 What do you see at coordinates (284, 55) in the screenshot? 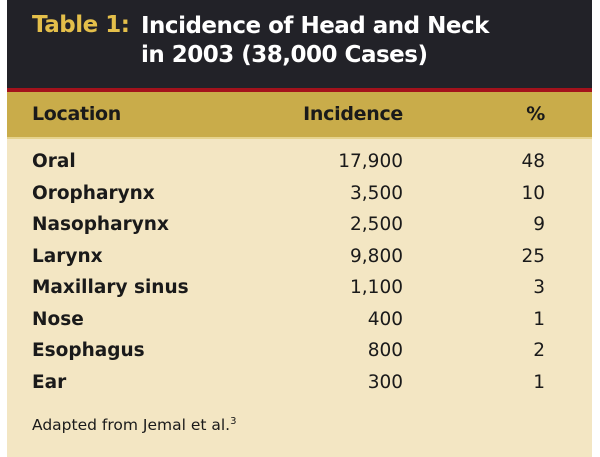
I see `title-line-2: in 2003 (38,000 Cases)` at bounding box center [284, 55].